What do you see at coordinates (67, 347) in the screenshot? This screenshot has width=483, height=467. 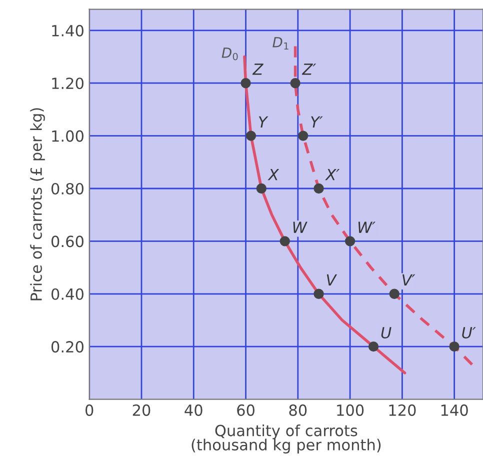 I see `y-tick-label: 0.20` at bounding box center [67, 347].